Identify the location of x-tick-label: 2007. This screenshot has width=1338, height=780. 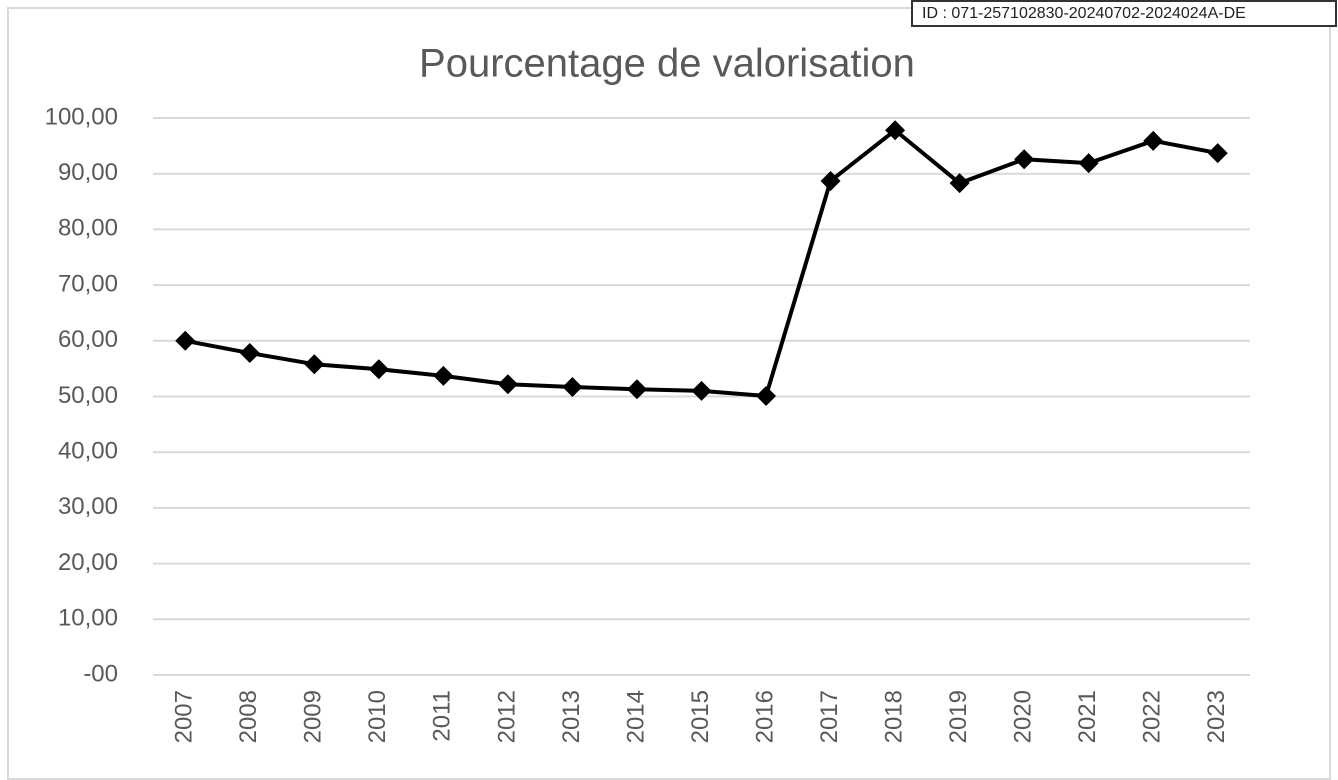
(184, 716).